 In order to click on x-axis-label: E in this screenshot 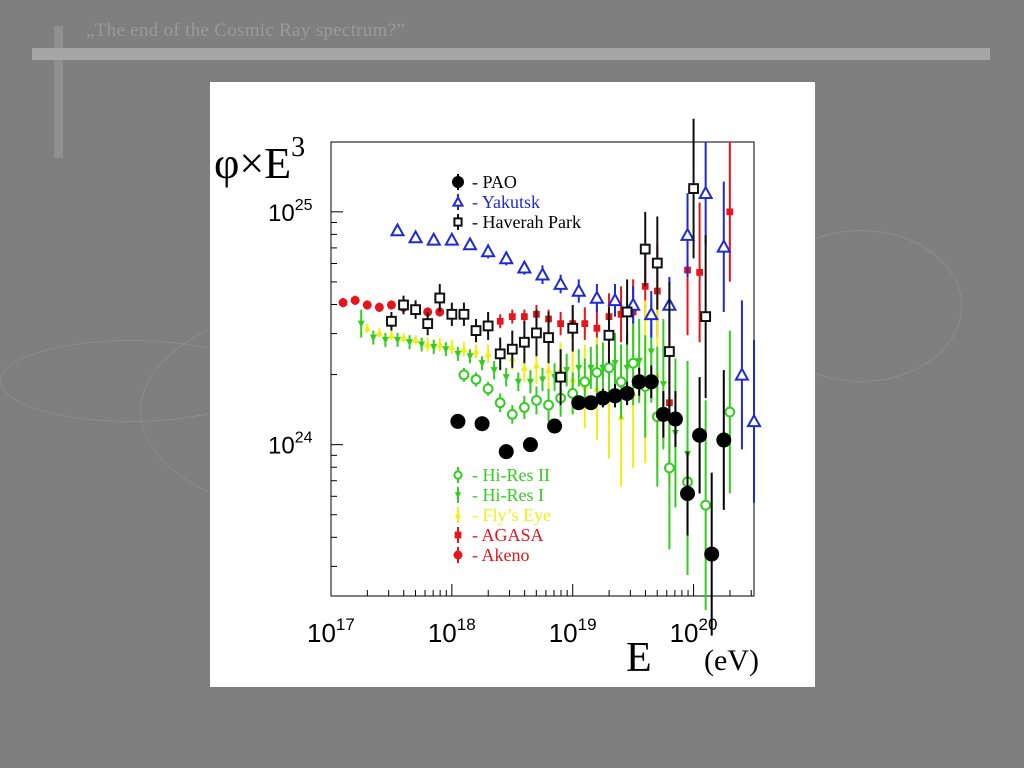, I will do `click(639, 658)`.